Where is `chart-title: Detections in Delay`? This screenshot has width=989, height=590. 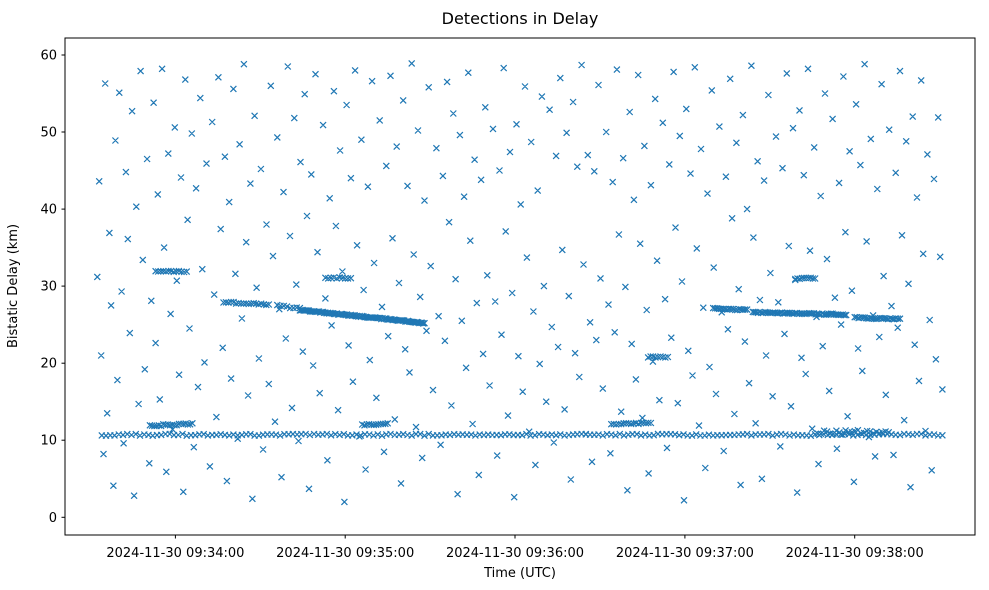
chart-title: Detections in Delay is located at coordinates (520, 18).